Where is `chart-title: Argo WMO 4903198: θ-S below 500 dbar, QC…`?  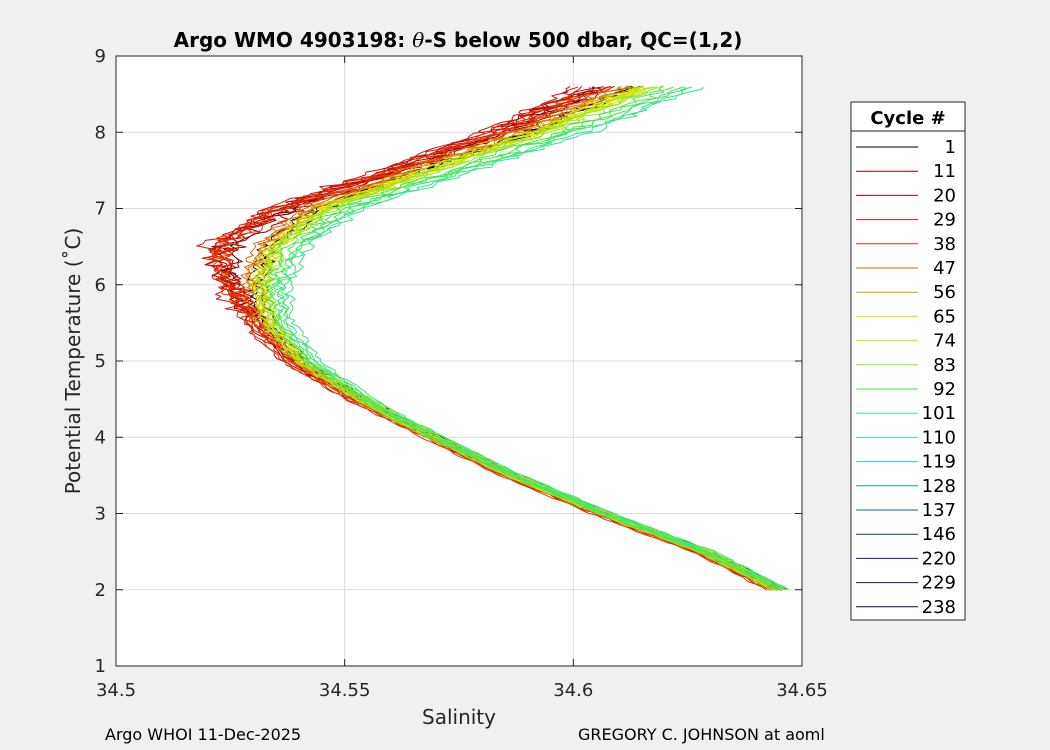
chart-title: Argo WMO 4903198: θ-S below 500 dbar, QC… is located at coordinates (458, 40).